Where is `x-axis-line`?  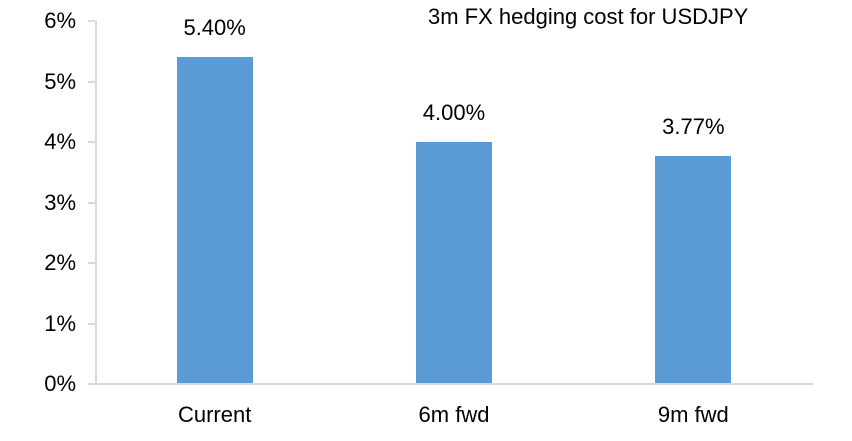
x-axis-line is located at coordinates (450, 384).